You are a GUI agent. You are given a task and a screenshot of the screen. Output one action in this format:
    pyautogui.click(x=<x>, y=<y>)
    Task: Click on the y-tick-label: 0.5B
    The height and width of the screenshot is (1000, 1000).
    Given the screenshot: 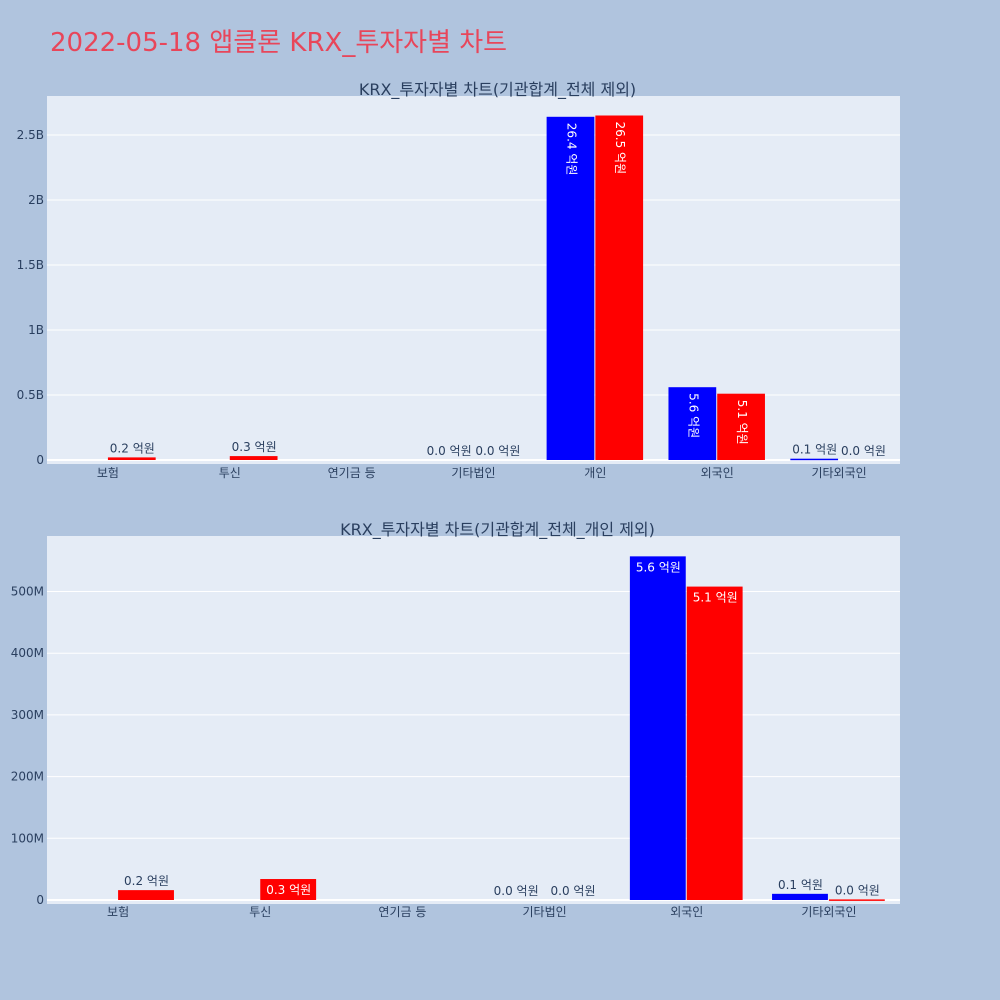 What is the action you would take?
    pyautogui.click(x=30, y=395)
    